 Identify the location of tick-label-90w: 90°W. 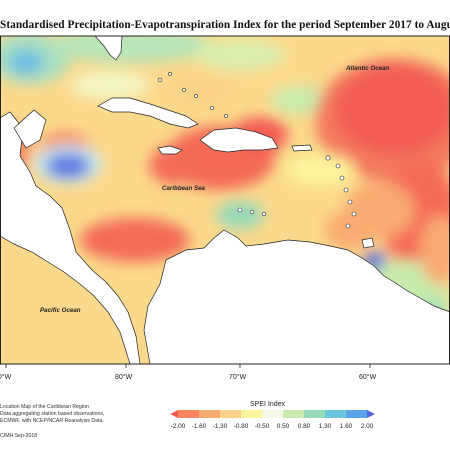
(6, 377).